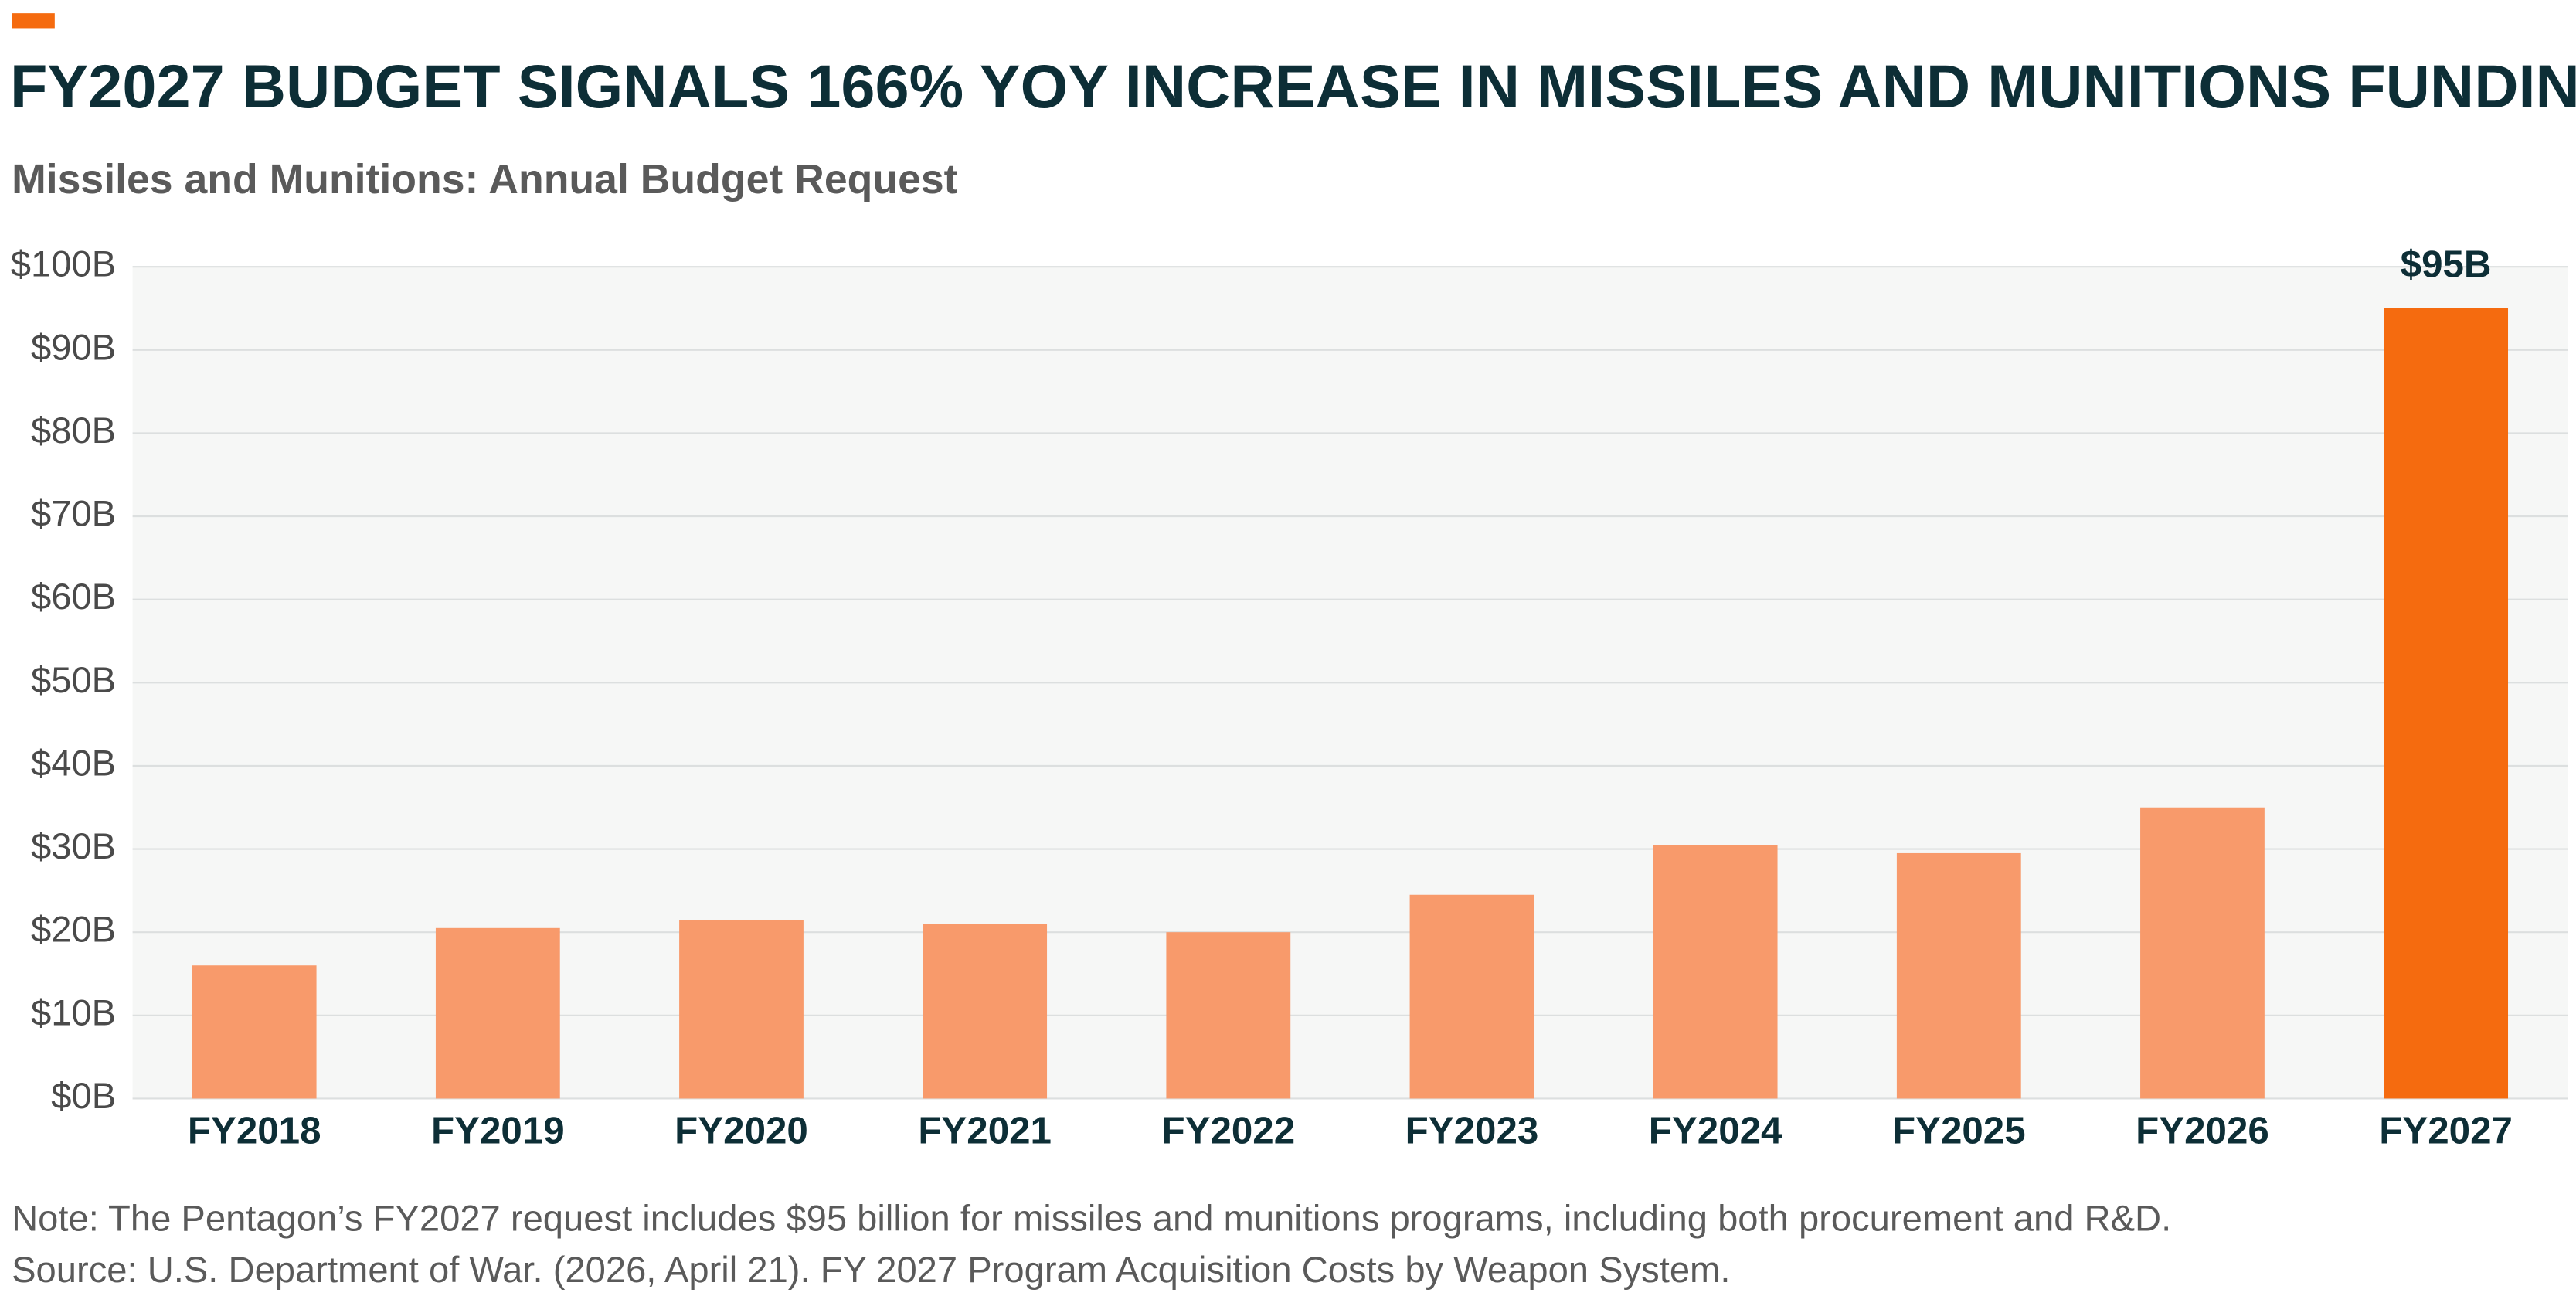  Describe the element at coordinates (985, 1130) in the screenshot. I see `x-tick-label: FY2021` at that location.